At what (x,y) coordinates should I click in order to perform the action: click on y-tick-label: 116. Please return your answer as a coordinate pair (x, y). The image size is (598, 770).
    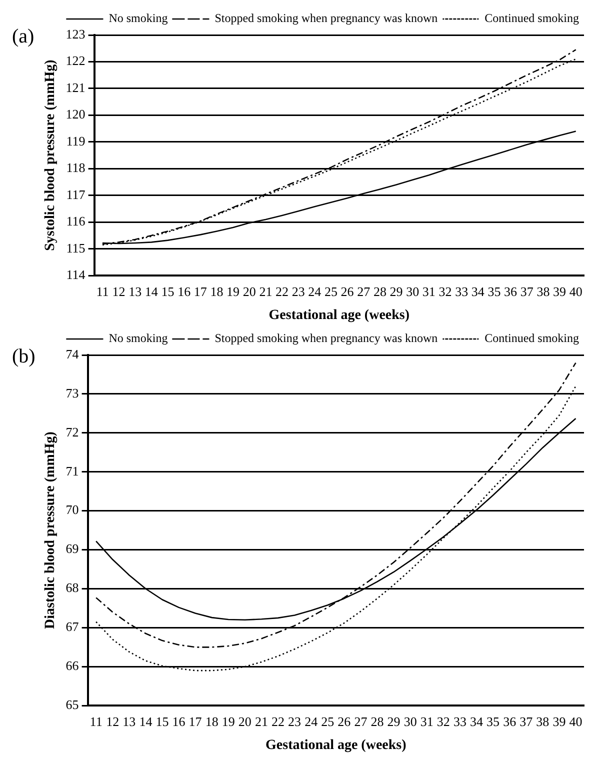
    Looking at the image, I should click on (76, 221).